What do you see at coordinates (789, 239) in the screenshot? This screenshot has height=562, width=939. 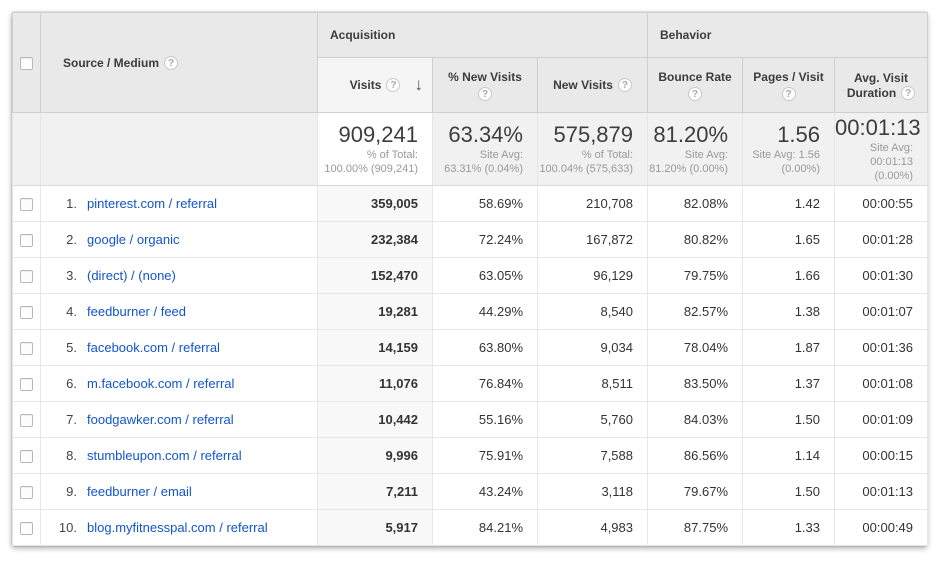 I see `pages-visit-cell: 1.65` at bounding box center [789, 239].